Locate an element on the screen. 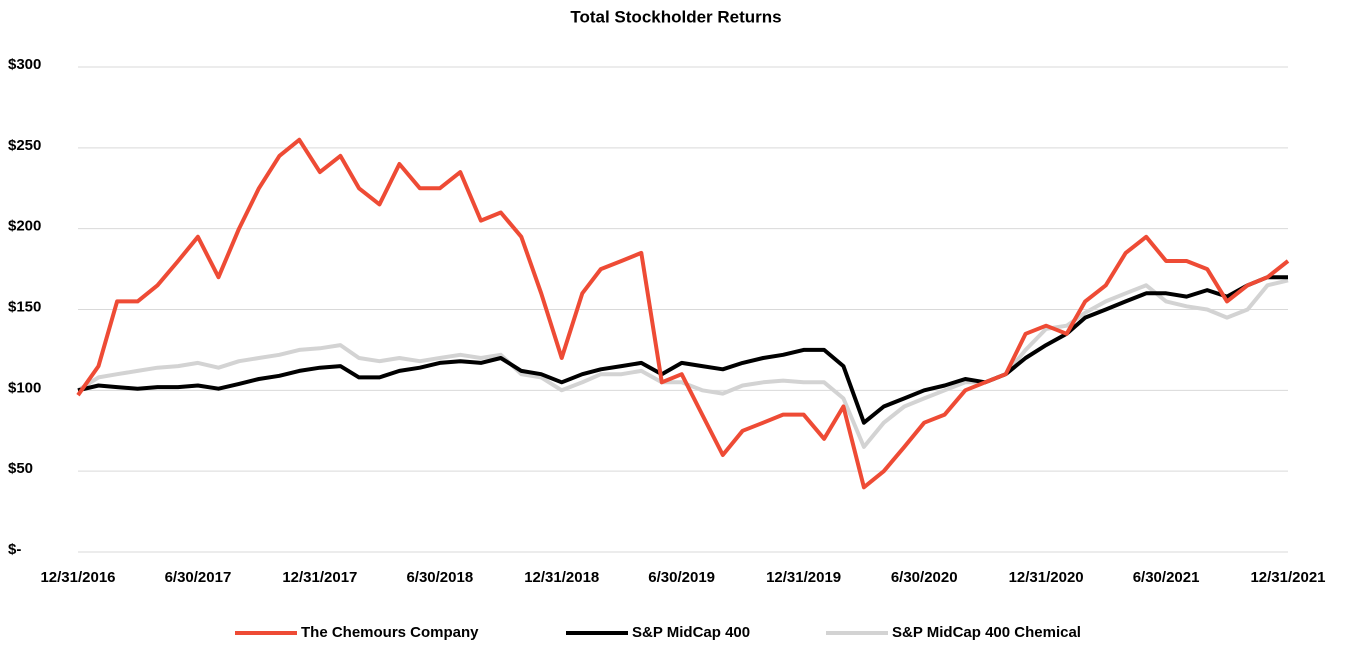 The height and width of the screenshot is (651, 1347). x-tick-label: 6/30/2018 is located at coordinates (439, 577).